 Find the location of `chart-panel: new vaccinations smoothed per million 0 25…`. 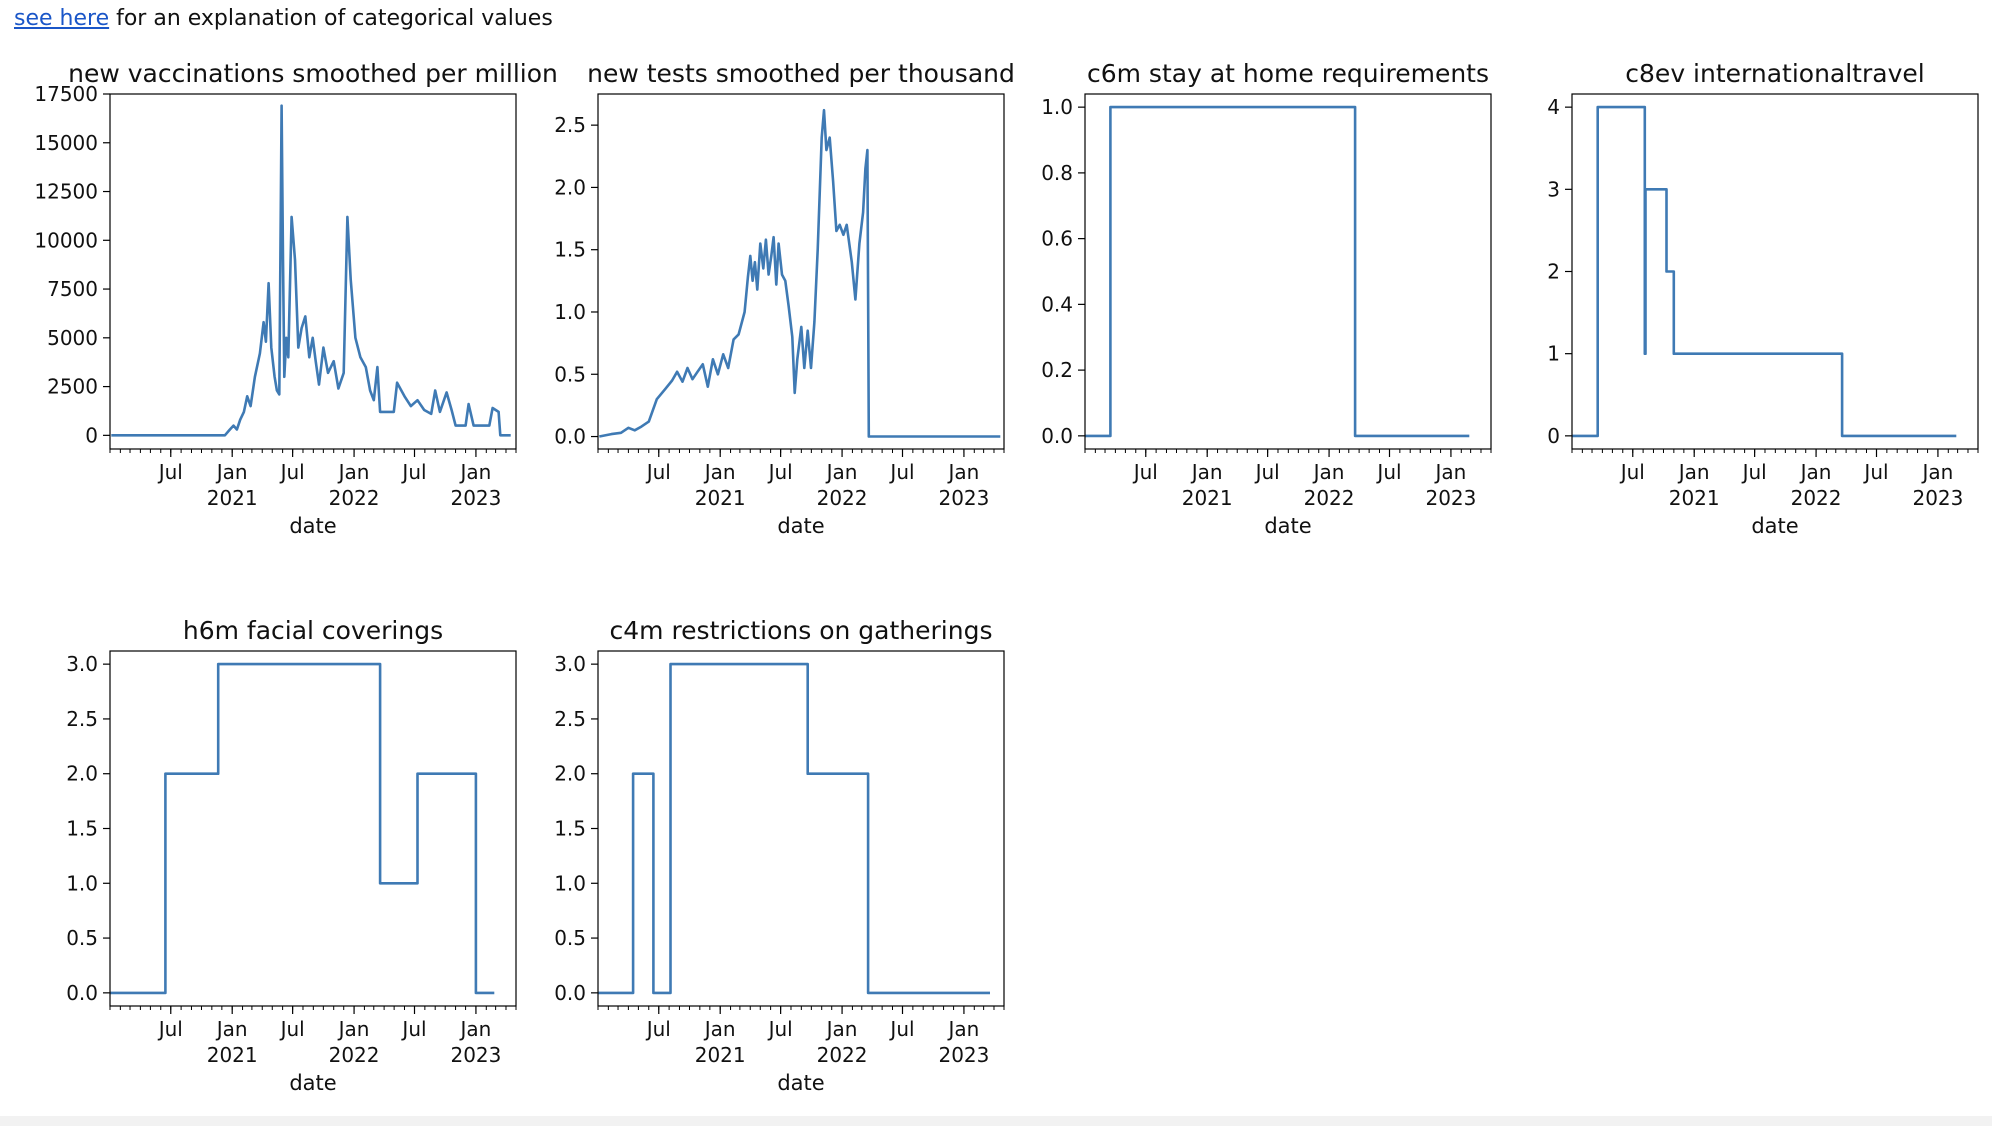

chart-panel: new vaccinations smoothed per million 0 25… is located at coordinates (296, 298).